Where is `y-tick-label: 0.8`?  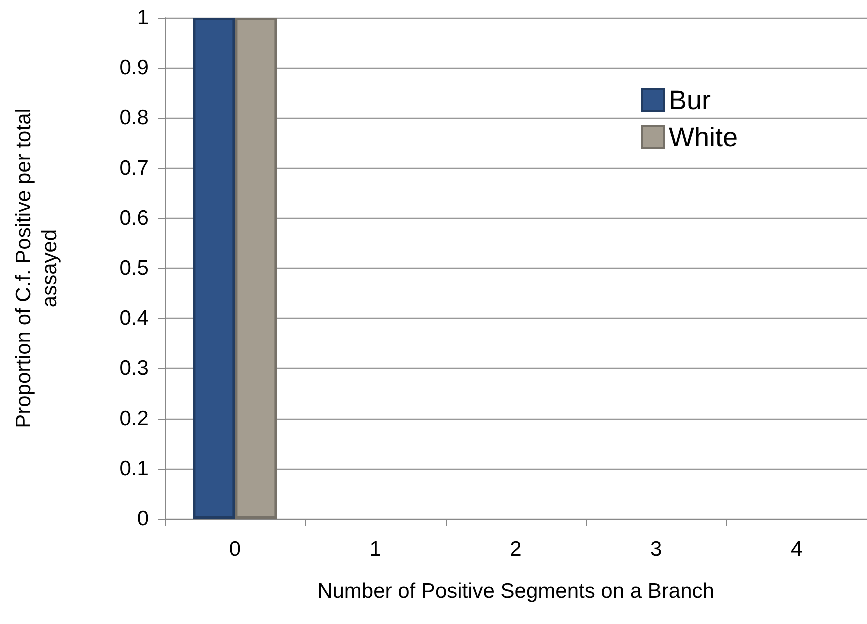 y-tick-label: 0.8 is located at coordinates (134, 118).